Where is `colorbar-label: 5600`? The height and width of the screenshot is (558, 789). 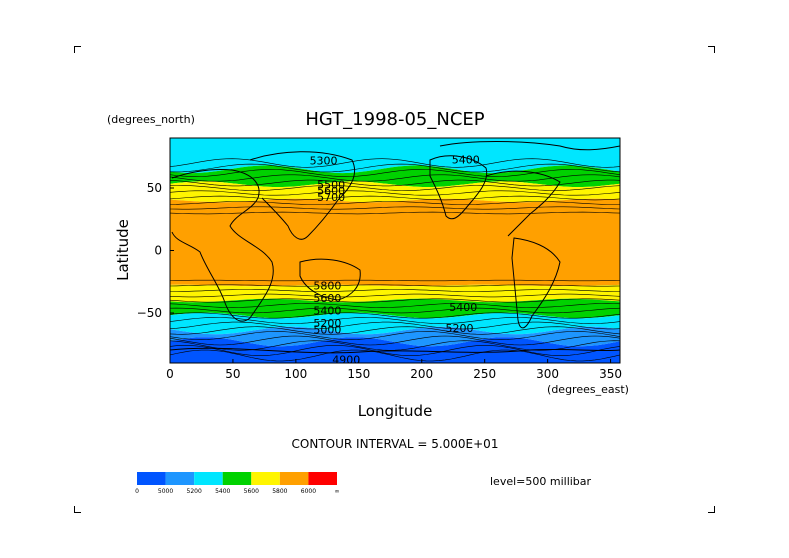
colorbar-label: 5600 is located at coordinates (251, 491).